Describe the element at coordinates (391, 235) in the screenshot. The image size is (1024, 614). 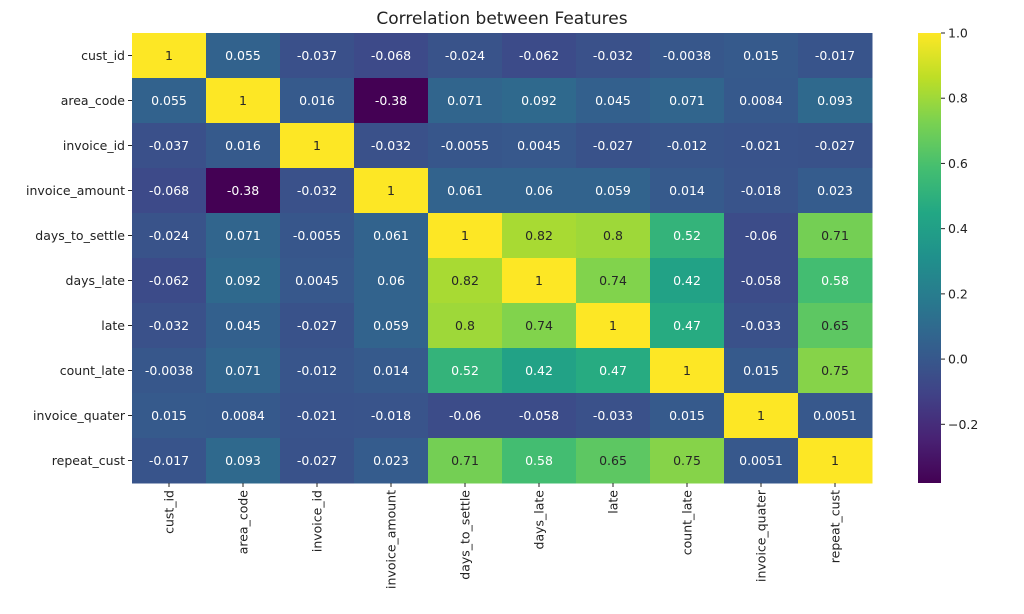
I see `cell-annotation: 0.061` at that location.